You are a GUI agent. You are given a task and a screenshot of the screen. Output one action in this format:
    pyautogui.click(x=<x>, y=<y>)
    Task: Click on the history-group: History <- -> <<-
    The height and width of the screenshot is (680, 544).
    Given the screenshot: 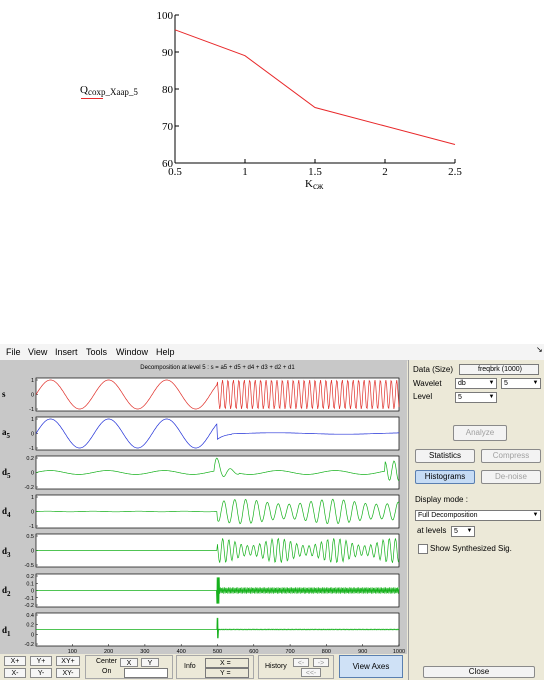 What is the action you would take?
    pyautogui.click(x=296, y=667)
    